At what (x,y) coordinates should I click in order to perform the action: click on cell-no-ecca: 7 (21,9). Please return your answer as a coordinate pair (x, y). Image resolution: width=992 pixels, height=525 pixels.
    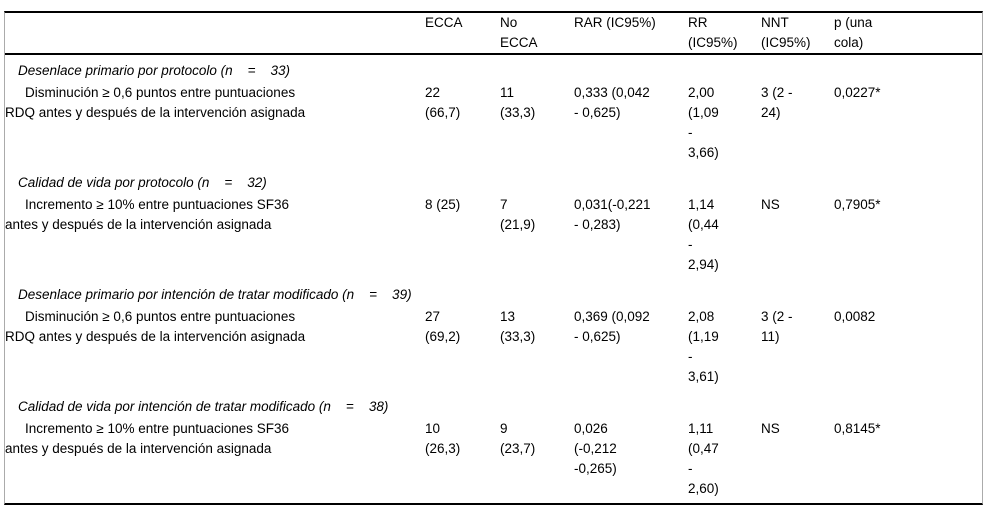
    Looking at the image, I should click on (518, 214).